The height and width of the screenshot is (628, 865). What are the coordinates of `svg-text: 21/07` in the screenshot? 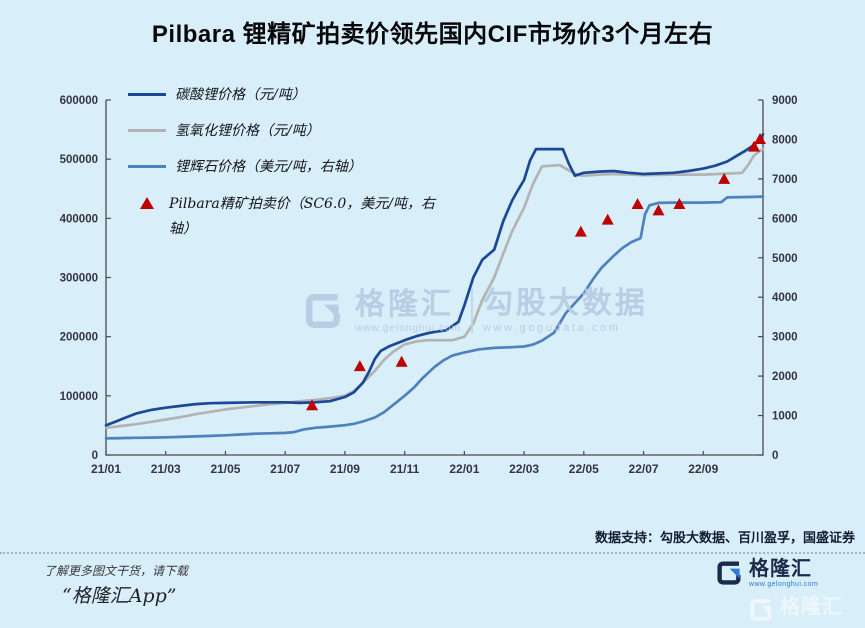 It's located at (285, 469).